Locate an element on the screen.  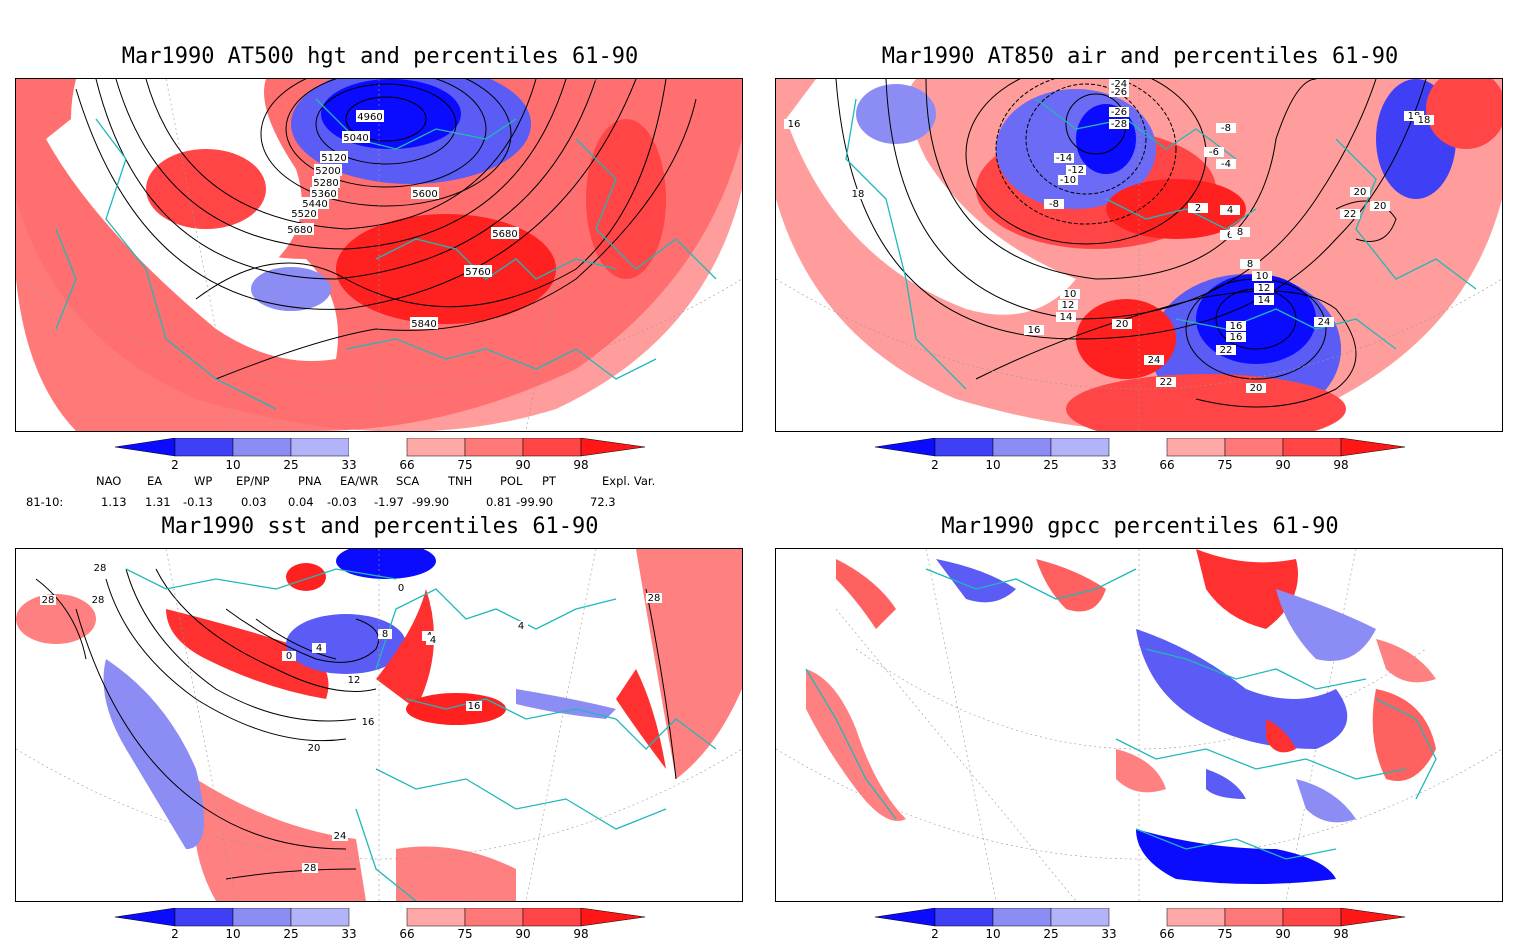
panel-title-sst: Mar1990 sst and percentiles 61-90 is located at coordinates (380, 526).